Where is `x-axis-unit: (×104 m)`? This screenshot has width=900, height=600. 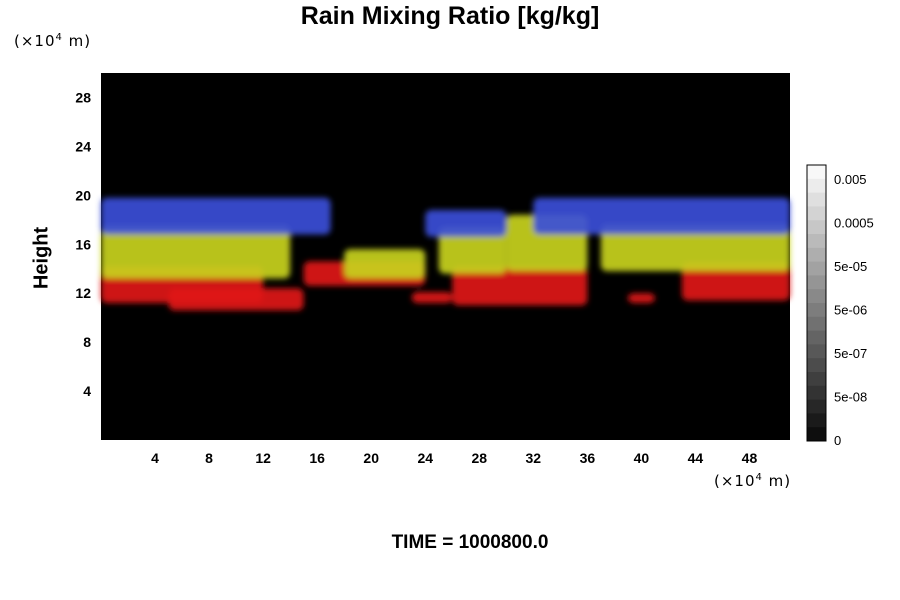
x-axis-unit: (×104 m) is located at coordinates (753, 481).